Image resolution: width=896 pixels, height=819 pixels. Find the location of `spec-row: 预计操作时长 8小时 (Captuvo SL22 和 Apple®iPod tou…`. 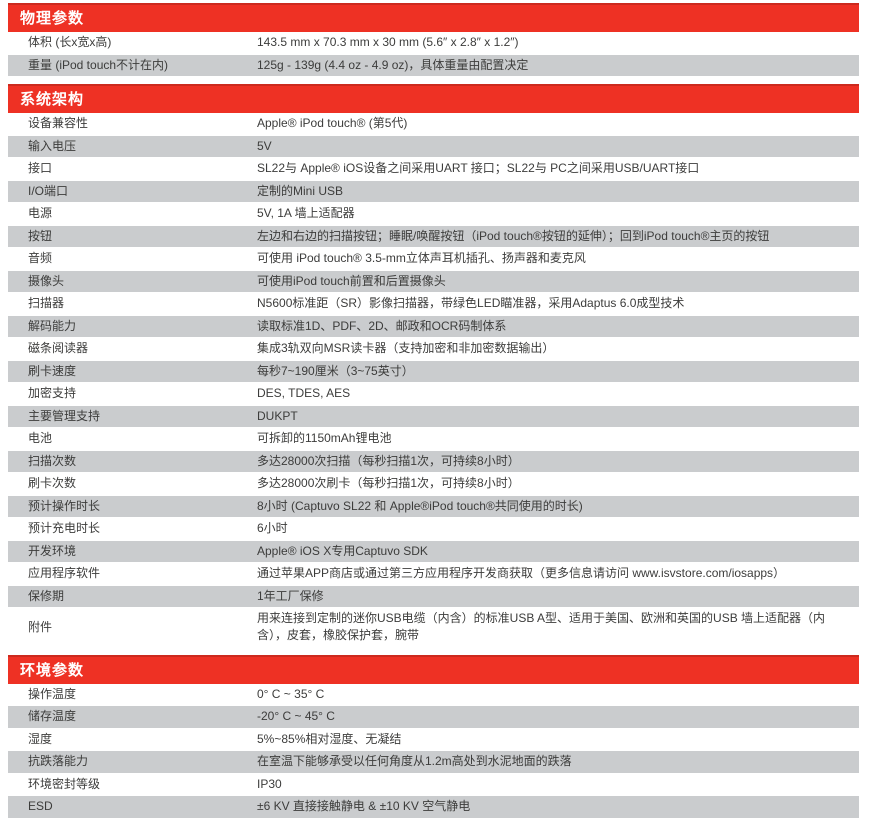

spec-row: 预计操作时长 8小时 (Captuvo SL22 和 Apple®iPod tou… is located at coordinates (433, 506).